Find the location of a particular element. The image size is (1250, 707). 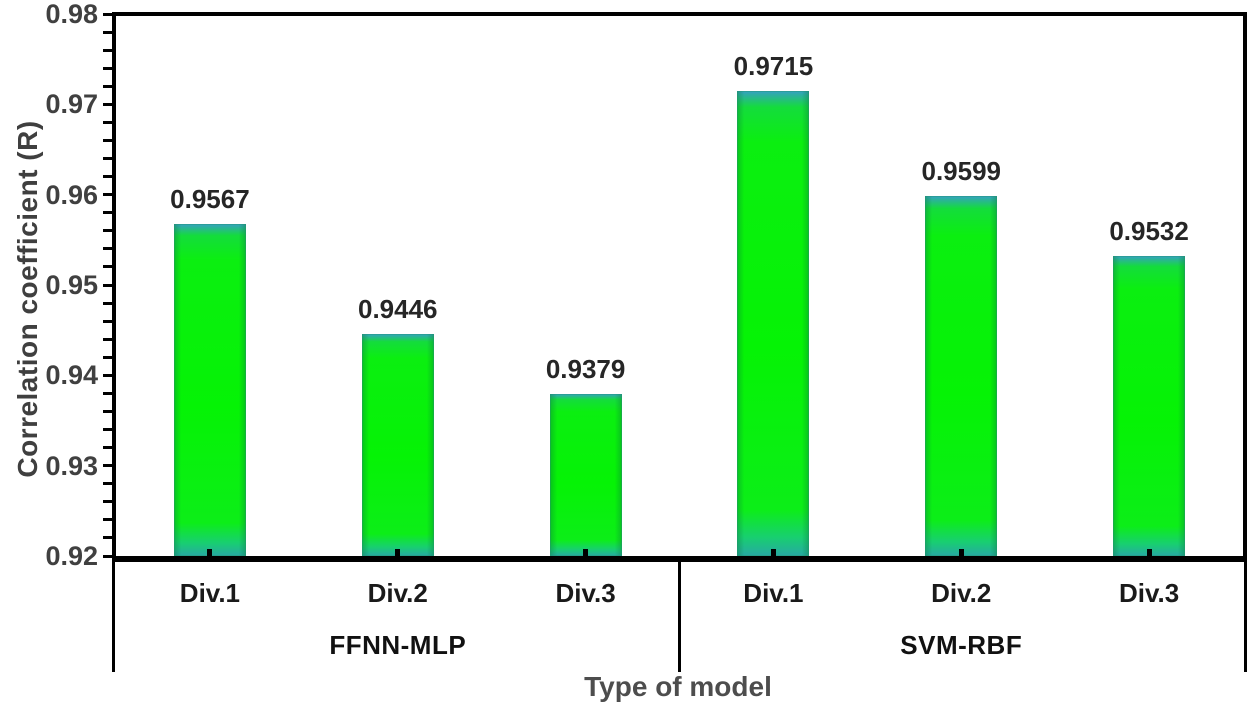

data-label: 0.9379 is located at coordinates (585, 369).